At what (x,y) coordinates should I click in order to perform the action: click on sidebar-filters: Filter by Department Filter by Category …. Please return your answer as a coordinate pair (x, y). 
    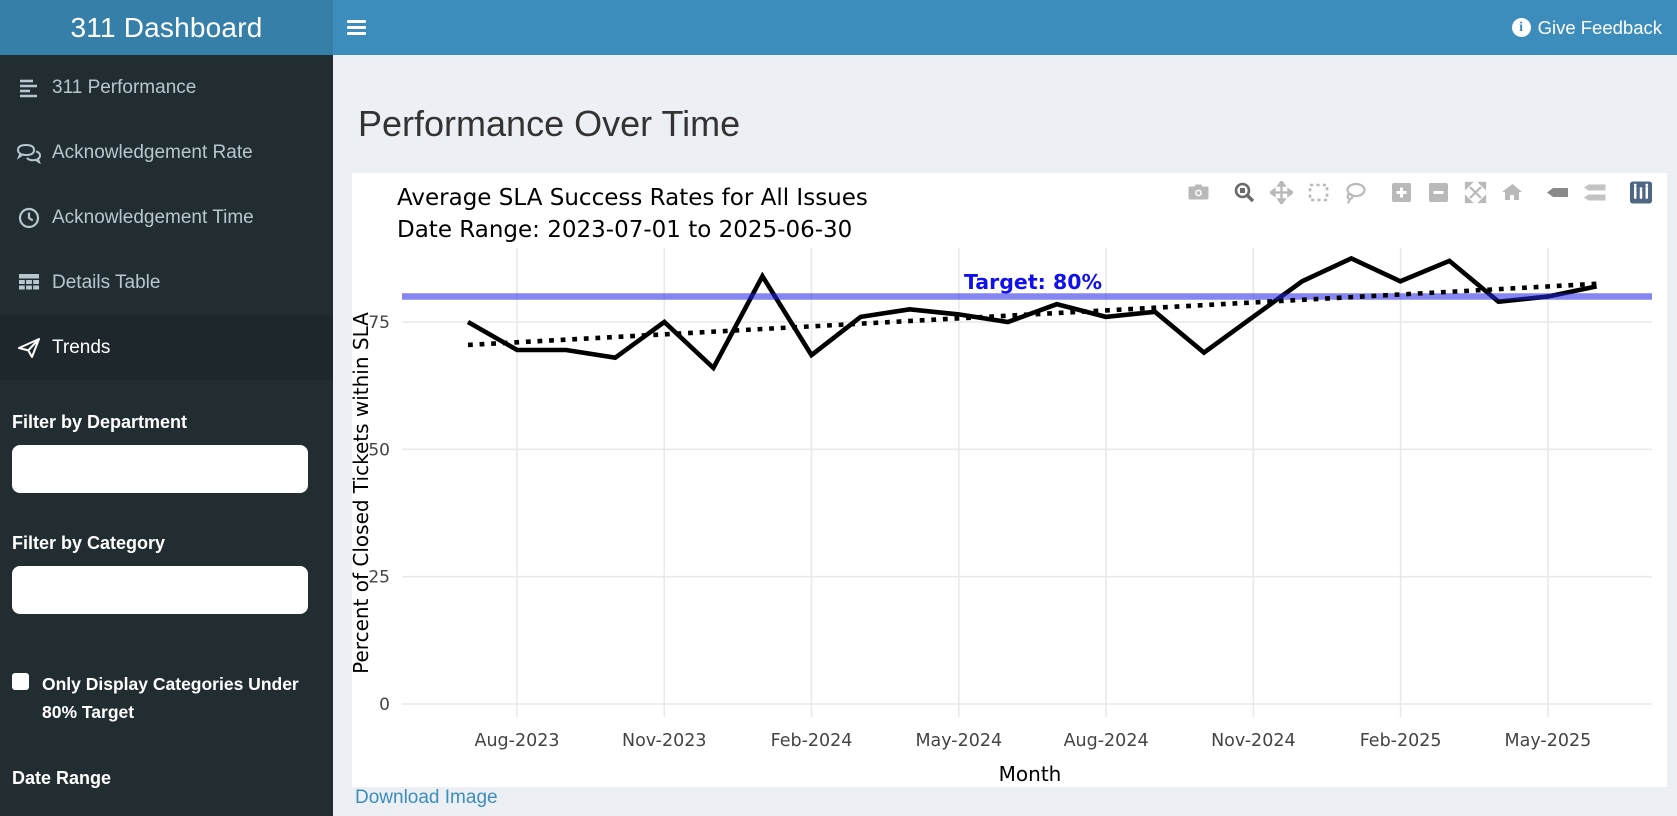
    Looking at the image, I should click on (166, 584).